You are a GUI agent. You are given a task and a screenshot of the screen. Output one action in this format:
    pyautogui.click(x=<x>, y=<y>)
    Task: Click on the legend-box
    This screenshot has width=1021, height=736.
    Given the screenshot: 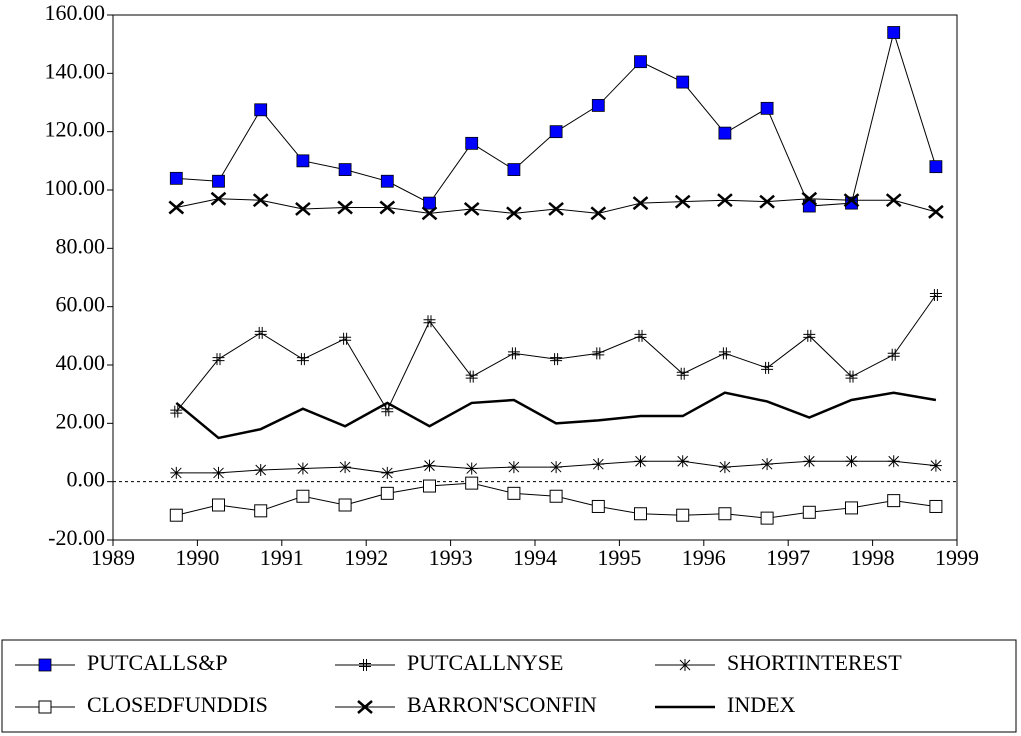 What is the action you would take?
    pyautogui.click(x=509, y=686)
    